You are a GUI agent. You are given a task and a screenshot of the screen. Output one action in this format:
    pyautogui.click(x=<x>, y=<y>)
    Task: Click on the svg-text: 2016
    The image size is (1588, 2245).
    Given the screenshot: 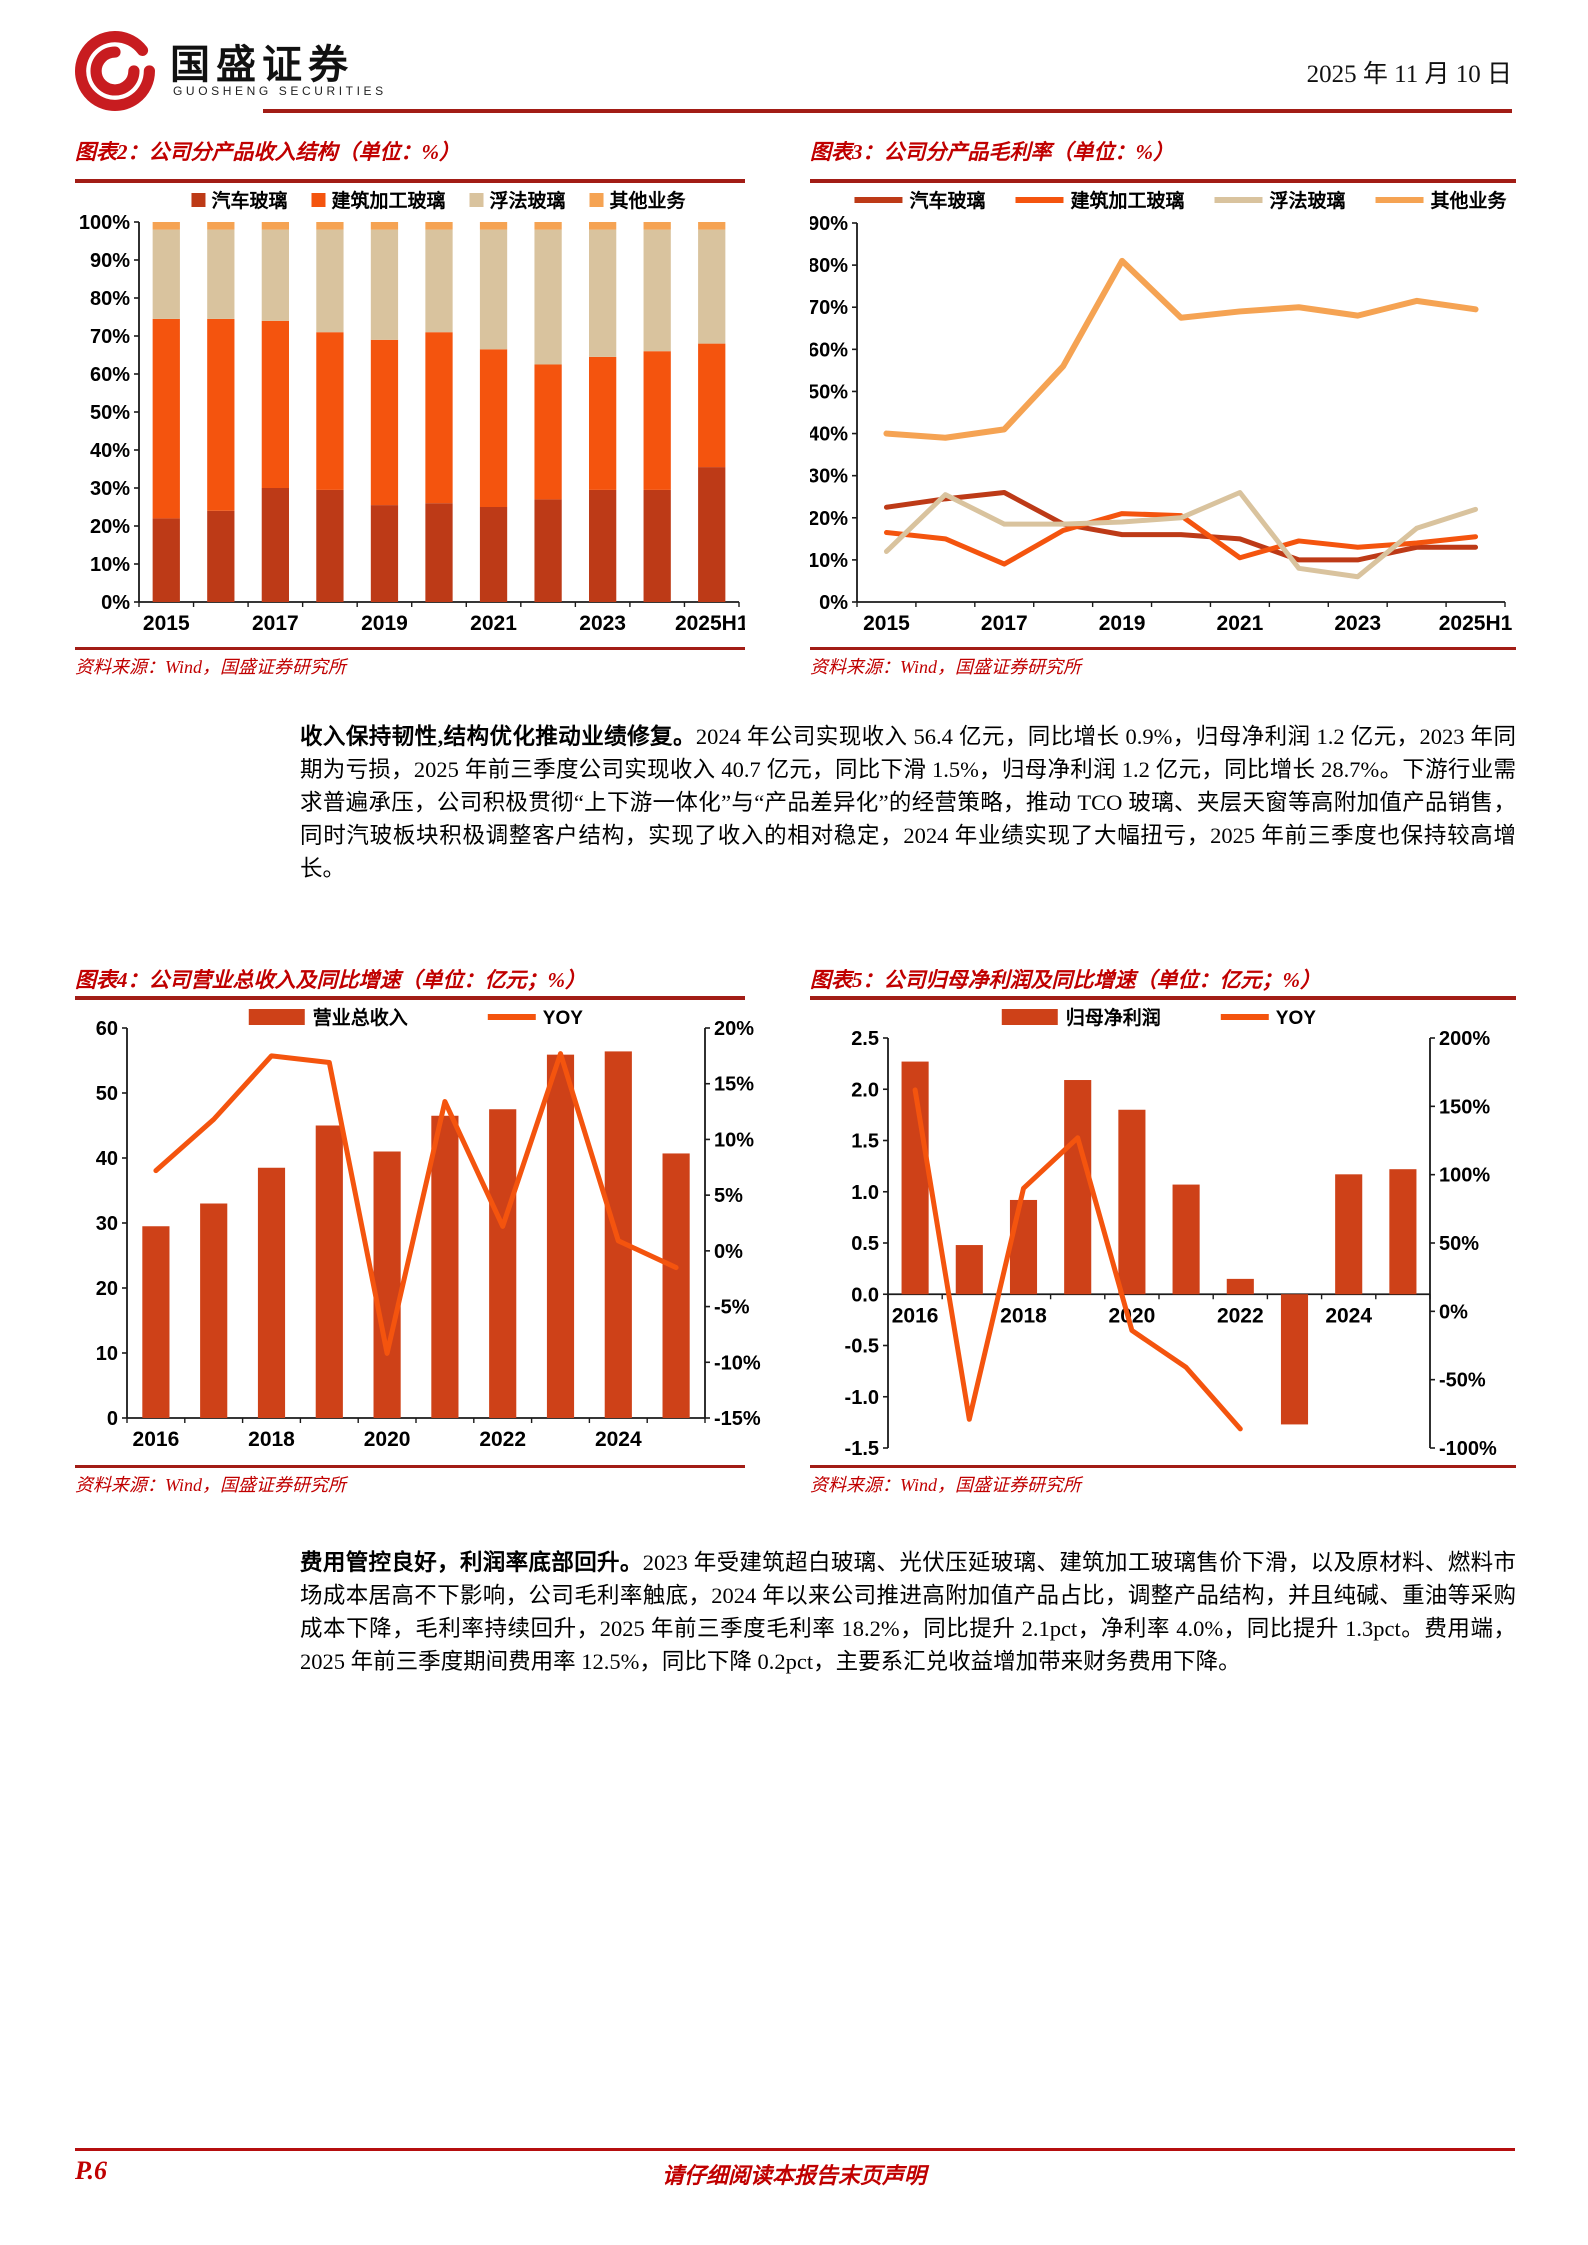 What is the action you would take?
    pyautogui.click(x=915, y=1315)
    